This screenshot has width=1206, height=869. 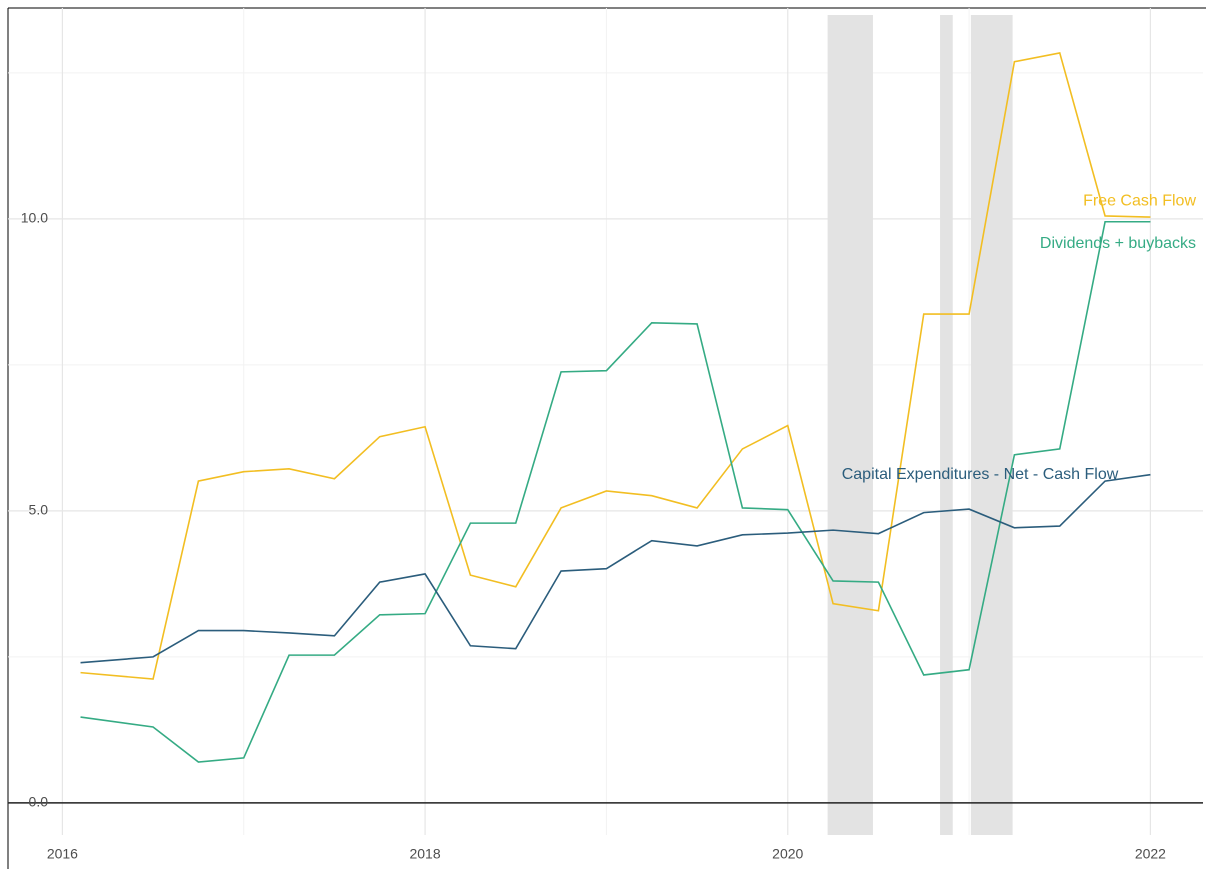 What do you see at coordinates (39, 802) in the screenshot?
I see `y-tick-label: 0.0` at bounding box center [39, 802].